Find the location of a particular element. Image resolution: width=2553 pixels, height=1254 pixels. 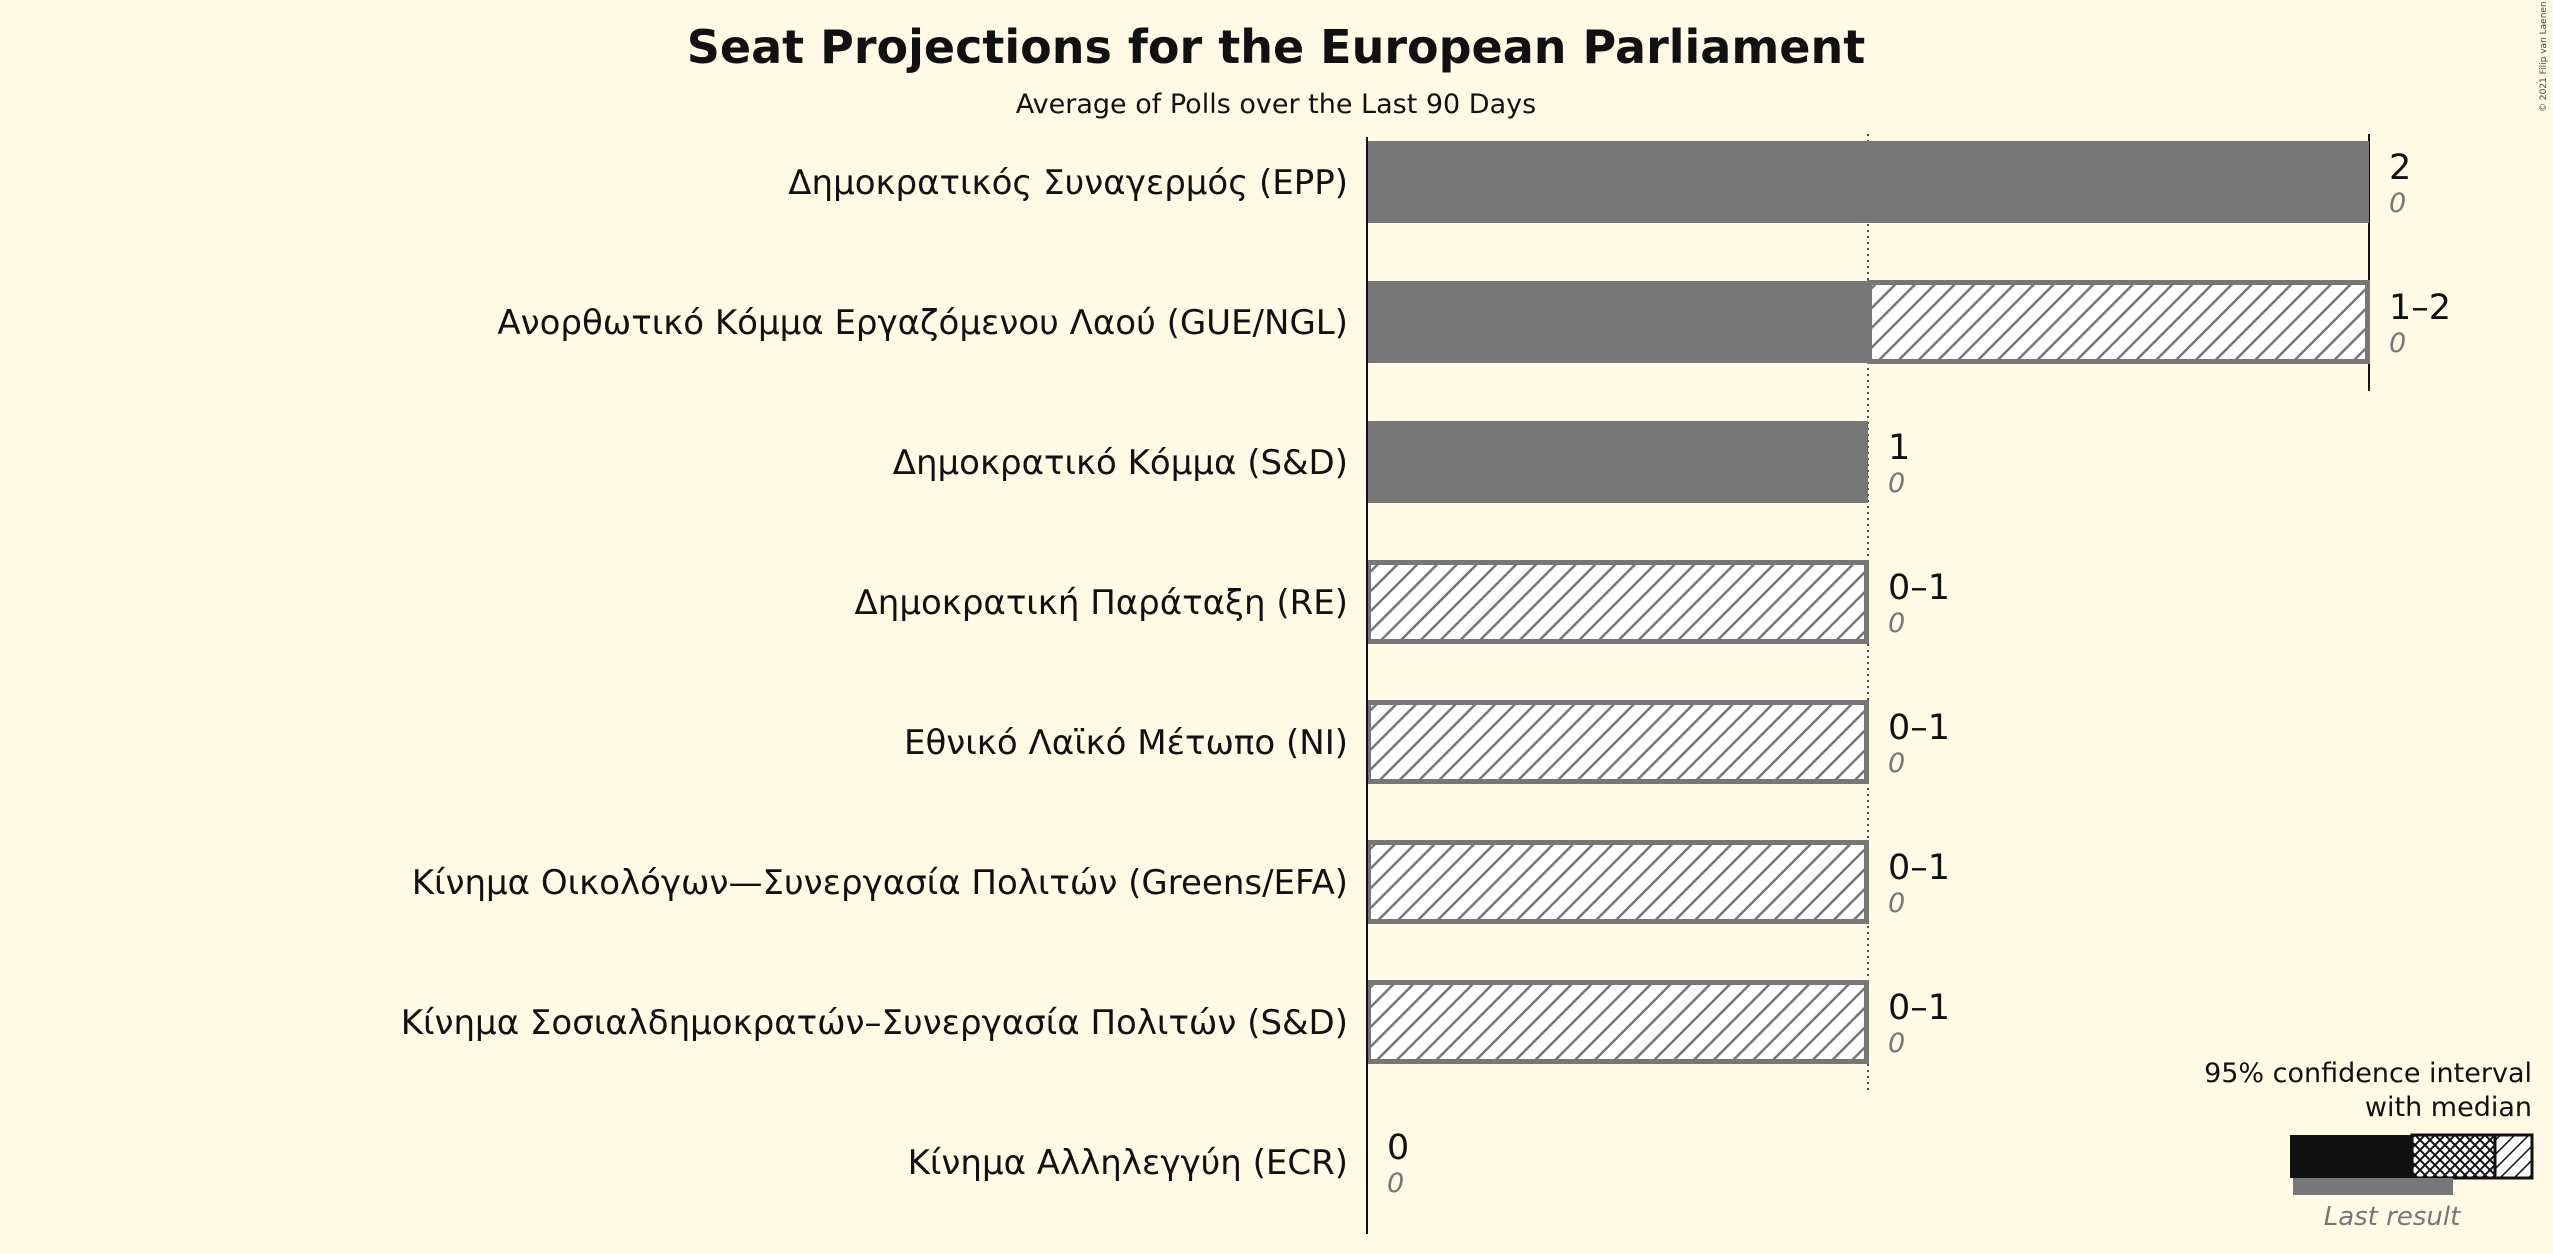

party-row: Κίνημα Αλληλεγγύη (ECR) 00 is located at coordinates (1159, 1163).